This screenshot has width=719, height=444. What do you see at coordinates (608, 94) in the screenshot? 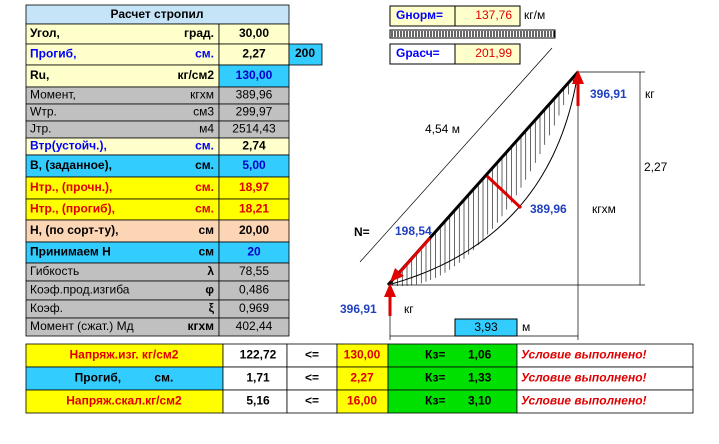
I see `value: 396,91` at bounding box center [608, 94].